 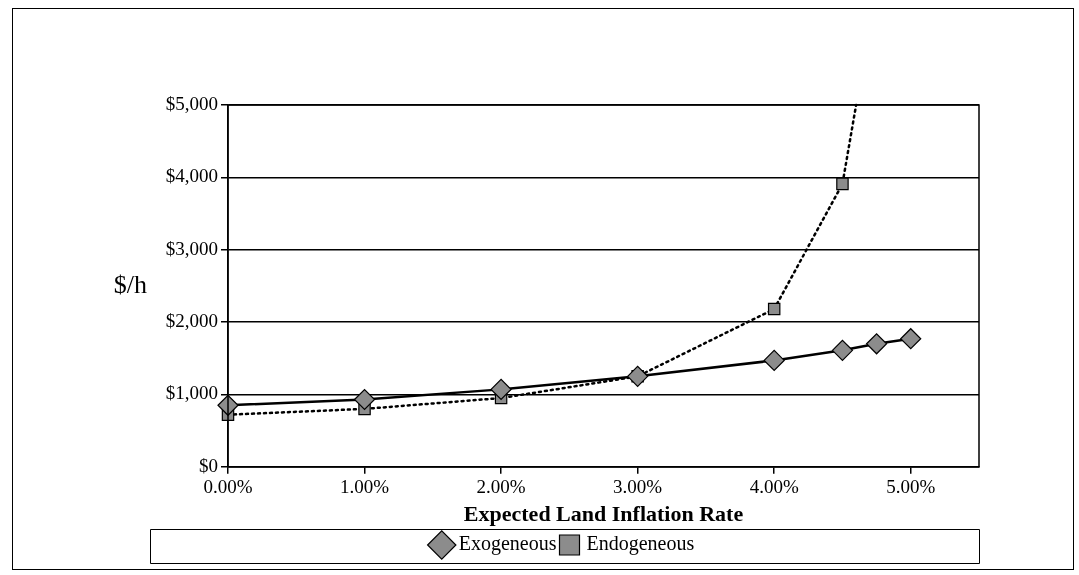 I want to click on y-tick-label: $3,000, so click(x=191, y=248).